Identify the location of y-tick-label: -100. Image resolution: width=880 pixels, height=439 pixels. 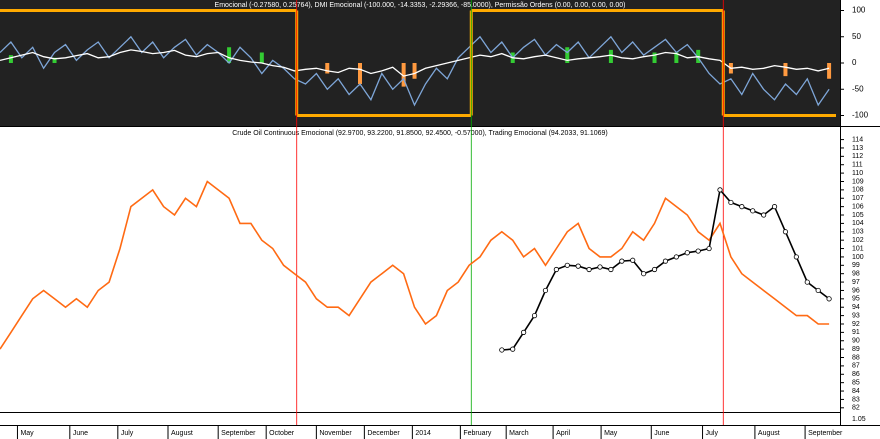
(860, 115).